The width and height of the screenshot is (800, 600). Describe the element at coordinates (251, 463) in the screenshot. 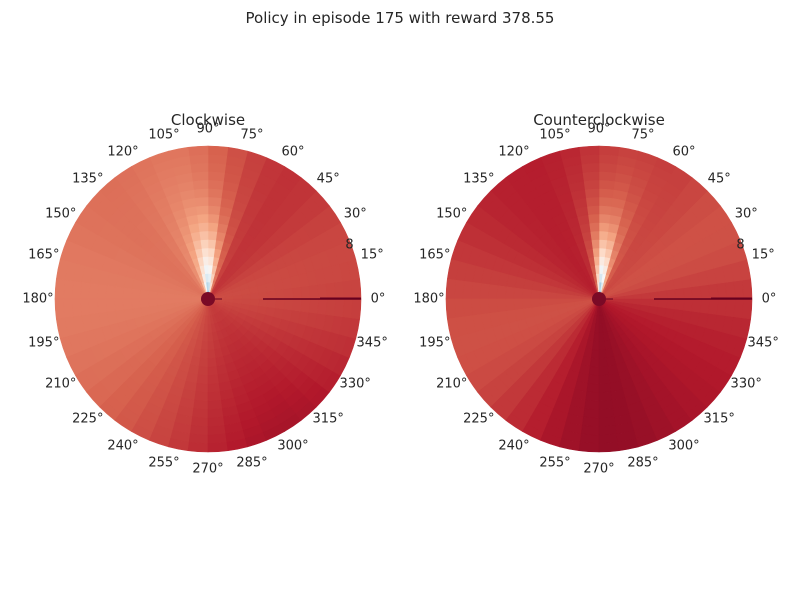

I see `theta-tick-label: 285°` at that location.